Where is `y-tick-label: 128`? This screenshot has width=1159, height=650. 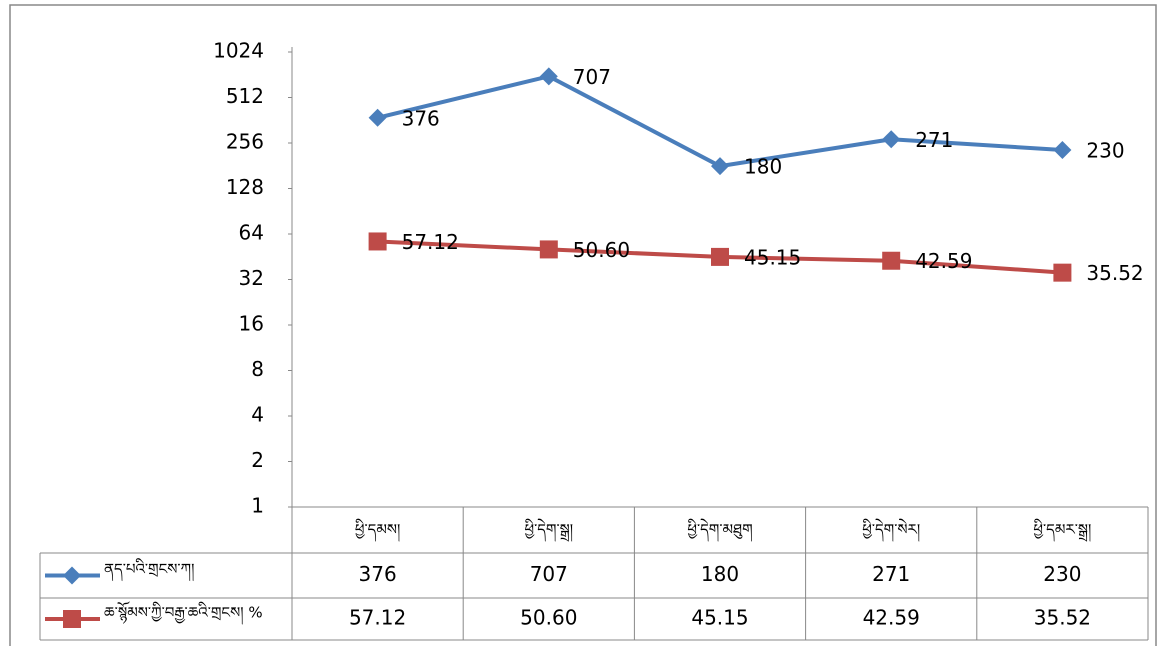 y-tick-label: 128 is located at coordinates (245, 187).